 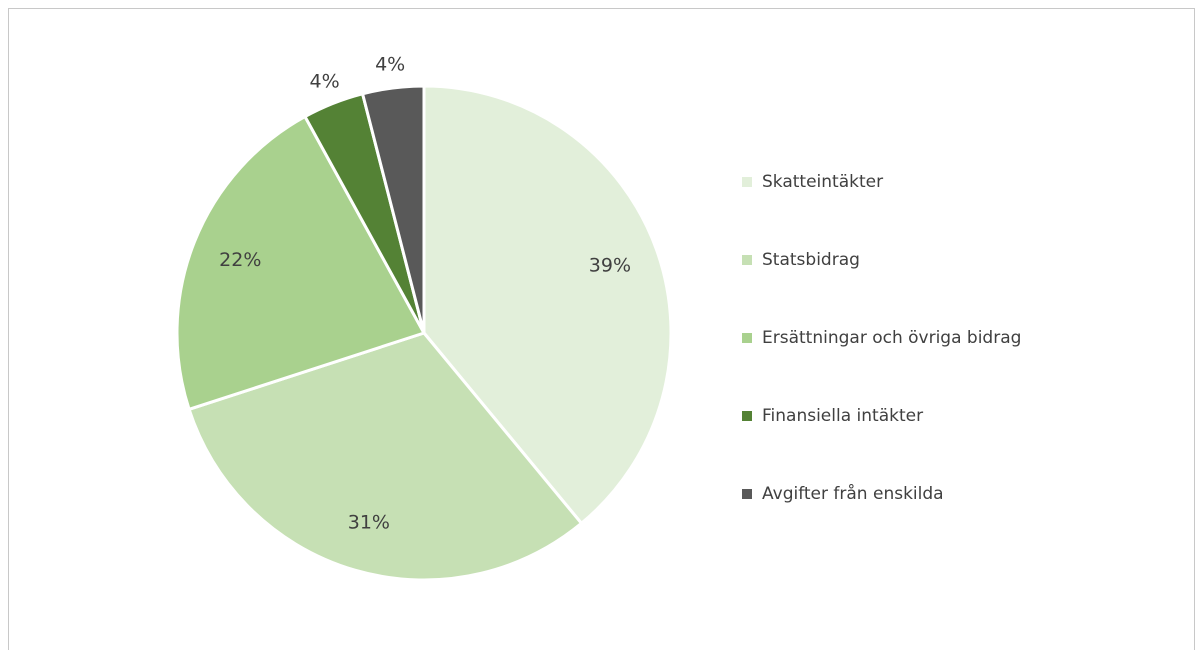 I want to click on legend-label: Ersättningar och övriga bidrag, so click(x=891, y=338).